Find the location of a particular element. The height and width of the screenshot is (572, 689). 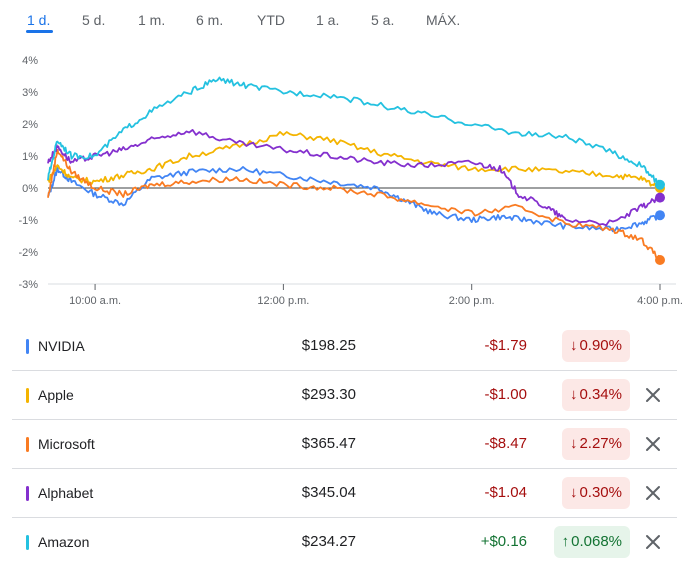

percent-change-badge: ↑ 0.068% is located at coordinates (591, 542).